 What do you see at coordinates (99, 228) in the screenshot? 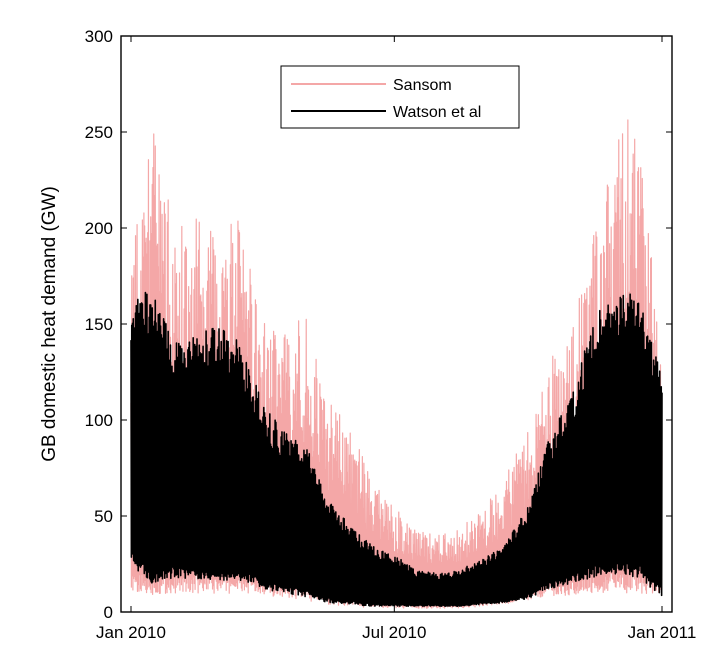
I see `y-tick-label: 200` at bounding box center [99, 228].